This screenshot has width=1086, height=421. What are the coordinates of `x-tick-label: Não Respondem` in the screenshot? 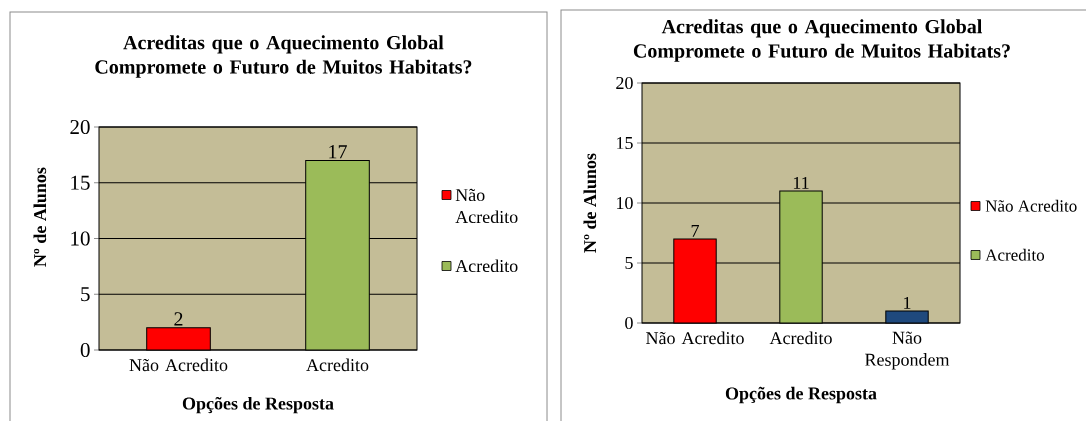 It's located at (907, 350).